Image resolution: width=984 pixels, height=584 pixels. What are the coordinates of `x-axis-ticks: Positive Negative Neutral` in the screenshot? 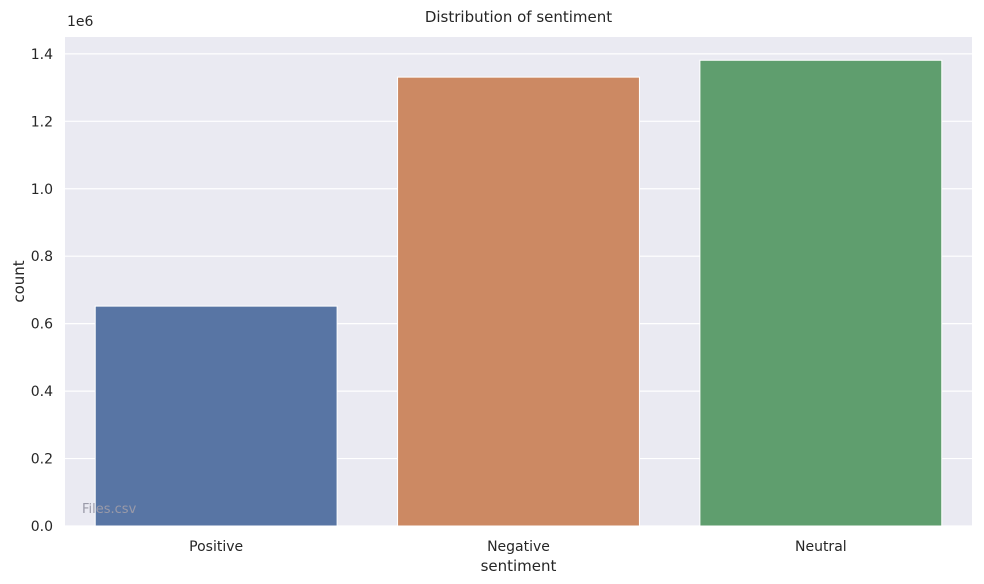 It's located at (518, 547).